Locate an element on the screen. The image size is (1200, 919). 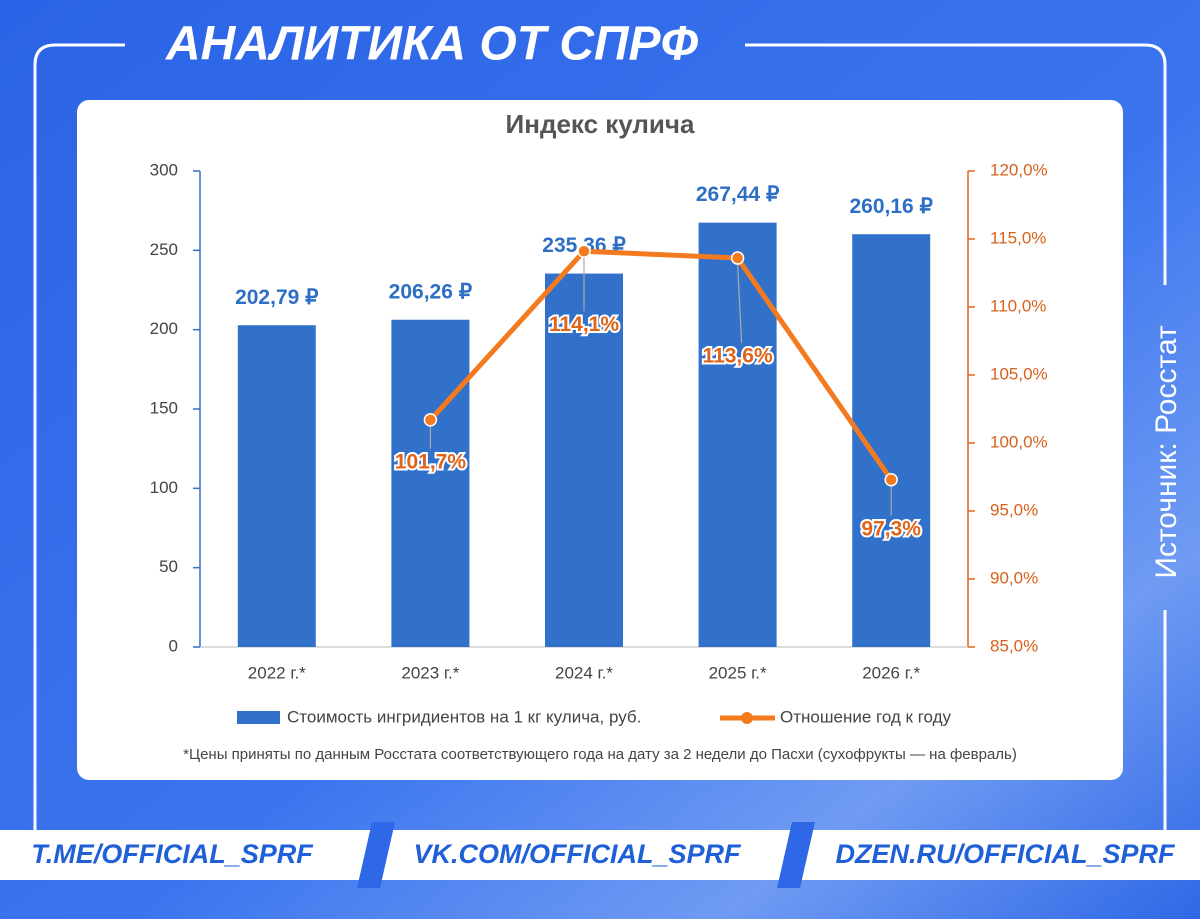
legend-label: Отношение год к году is located at coordinates (866, 716).